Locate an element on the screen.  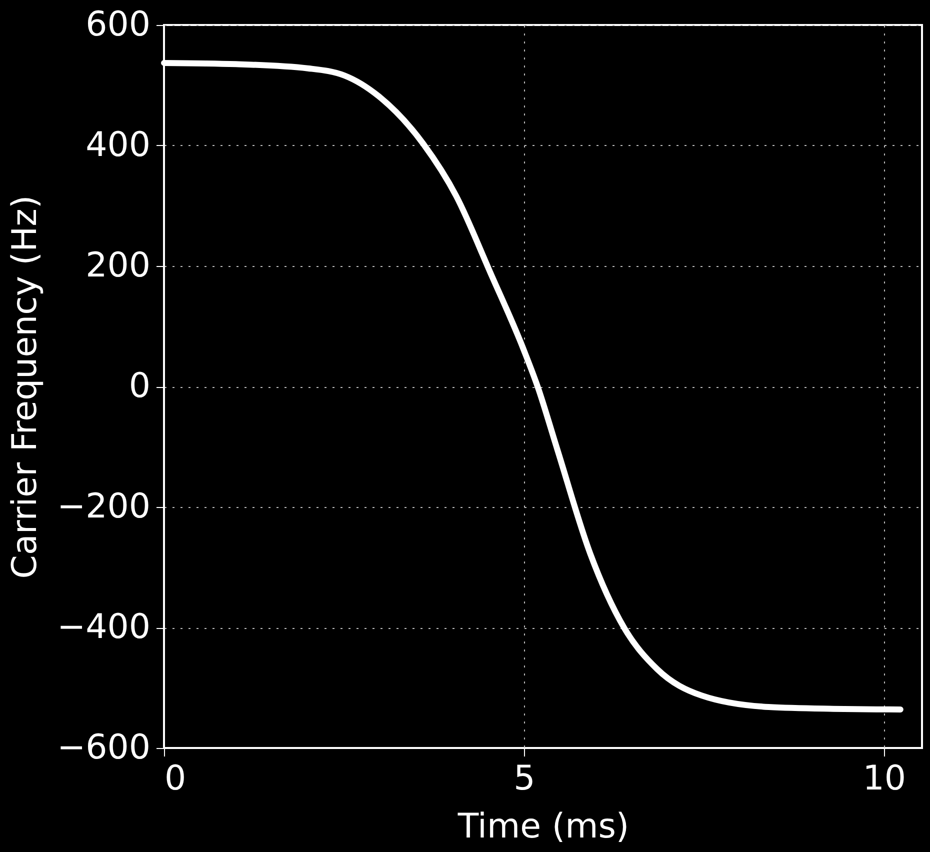
x-tick-label: 5 is located at coordinates (525, 778).